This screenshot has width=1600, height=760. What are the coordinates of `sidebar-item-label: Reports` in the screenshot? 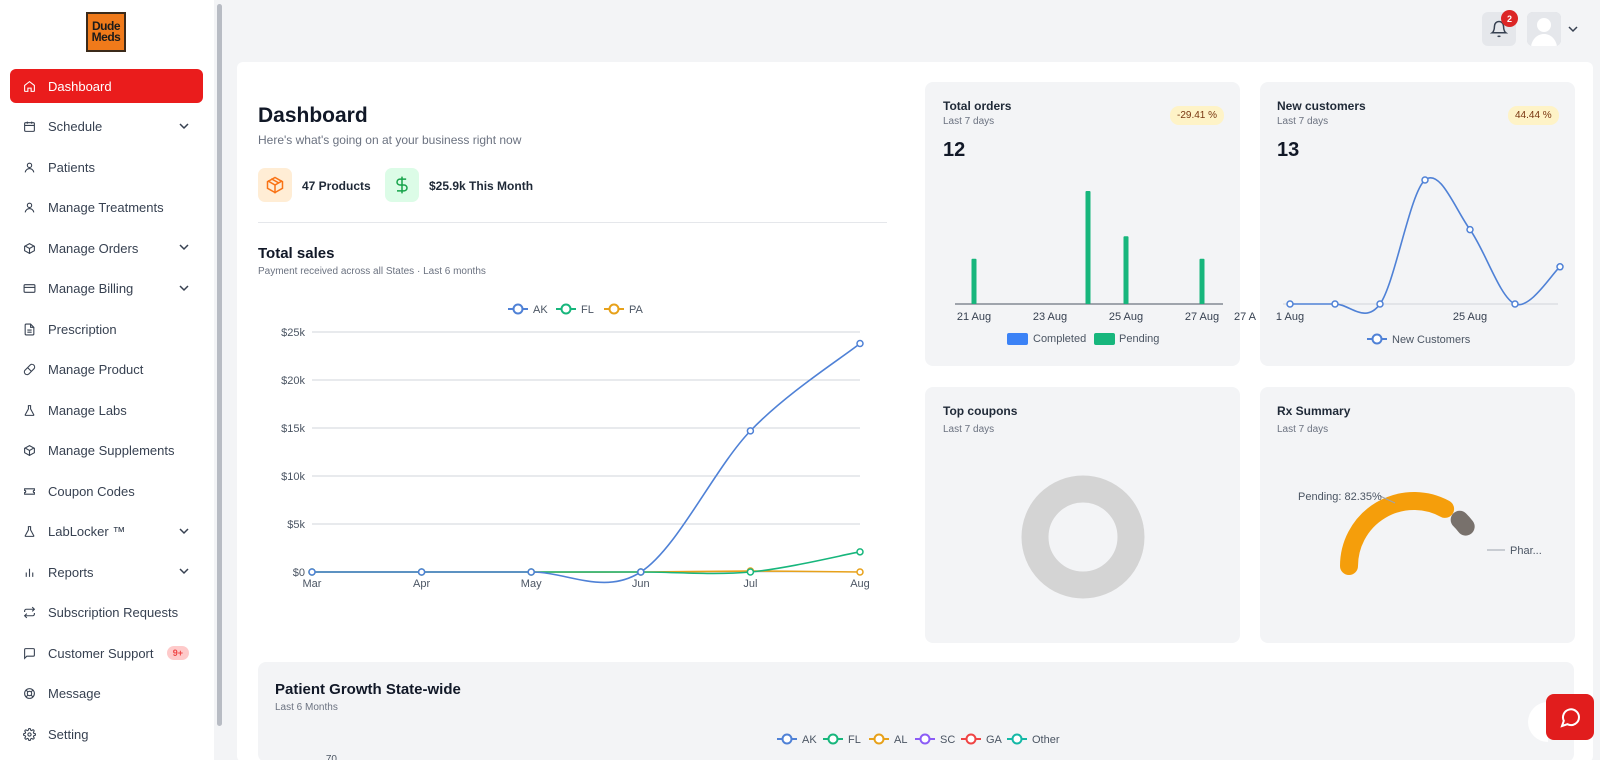 It's located at (71, 572).